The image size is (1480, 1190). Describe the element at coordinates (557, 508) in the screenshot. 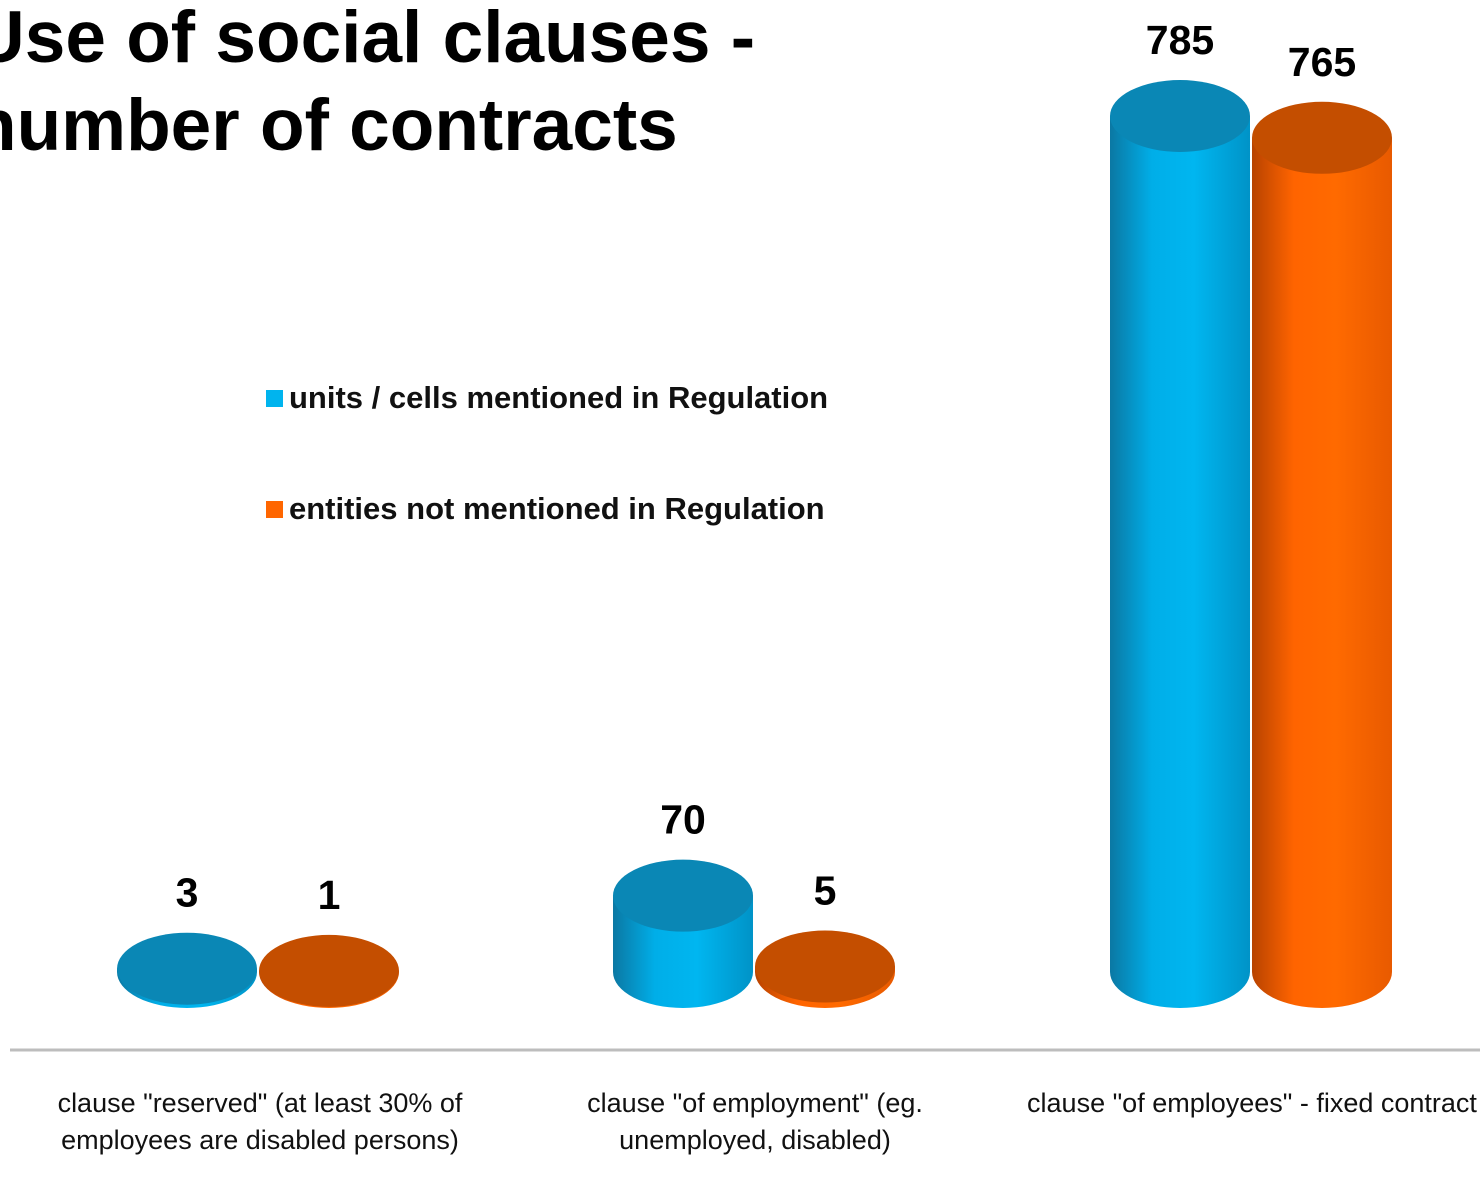

I see `legend-label-entities: entities not mentioned in Regulation` at that location.